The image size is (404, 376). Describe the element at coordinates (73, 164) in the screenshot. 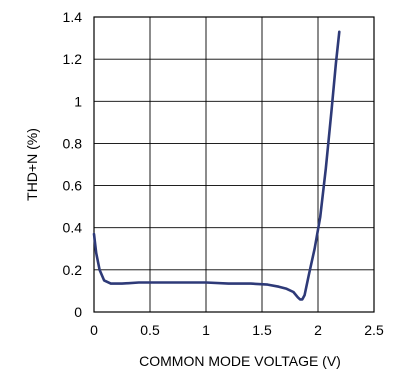

I see `y-axis-ticks: 0 0.2 0.4 0.6 0.8 1 1.2 1.4` at that location.